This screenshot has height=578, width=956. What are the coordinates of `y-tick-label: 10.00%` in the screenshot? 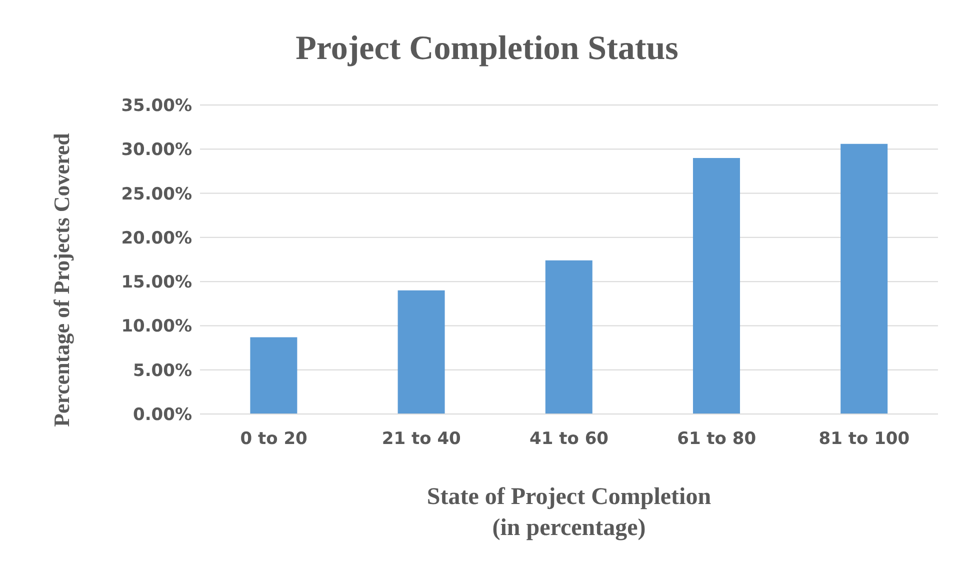 It's located at (156, 326).